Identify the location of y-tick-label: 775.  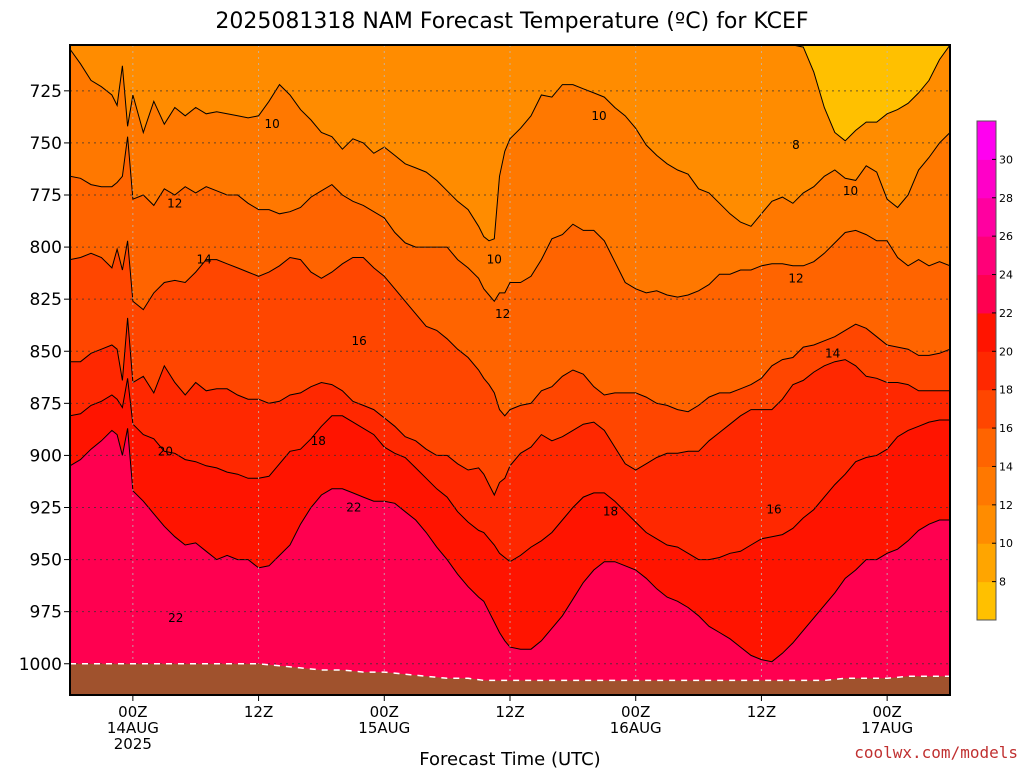
(46, 196).